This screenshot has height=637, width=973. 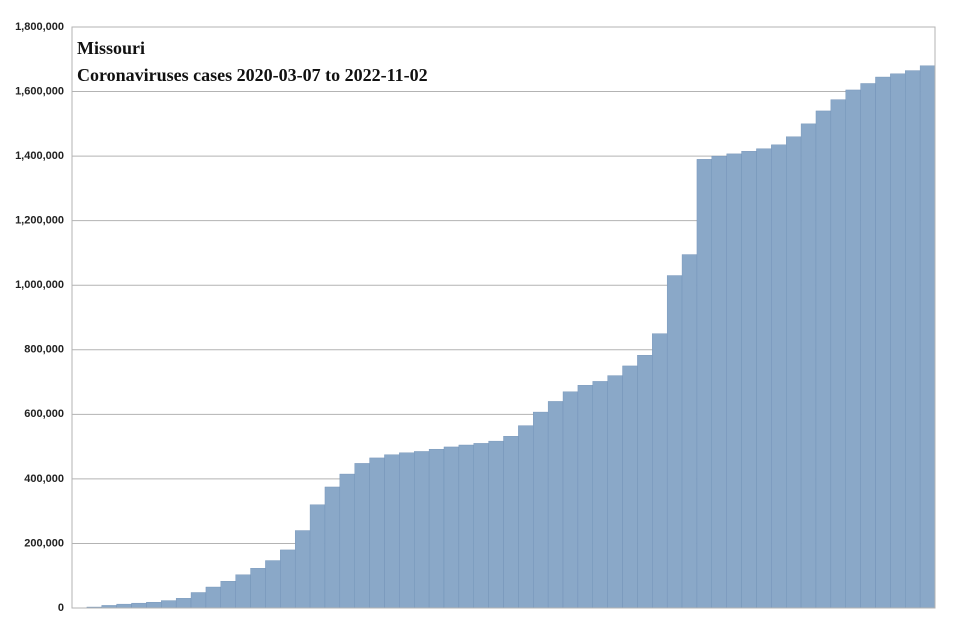 What do you see at coordinates (61, 608) in the screenshot?
I see `y-tick-label: 0` at bounding box center [61, 608].